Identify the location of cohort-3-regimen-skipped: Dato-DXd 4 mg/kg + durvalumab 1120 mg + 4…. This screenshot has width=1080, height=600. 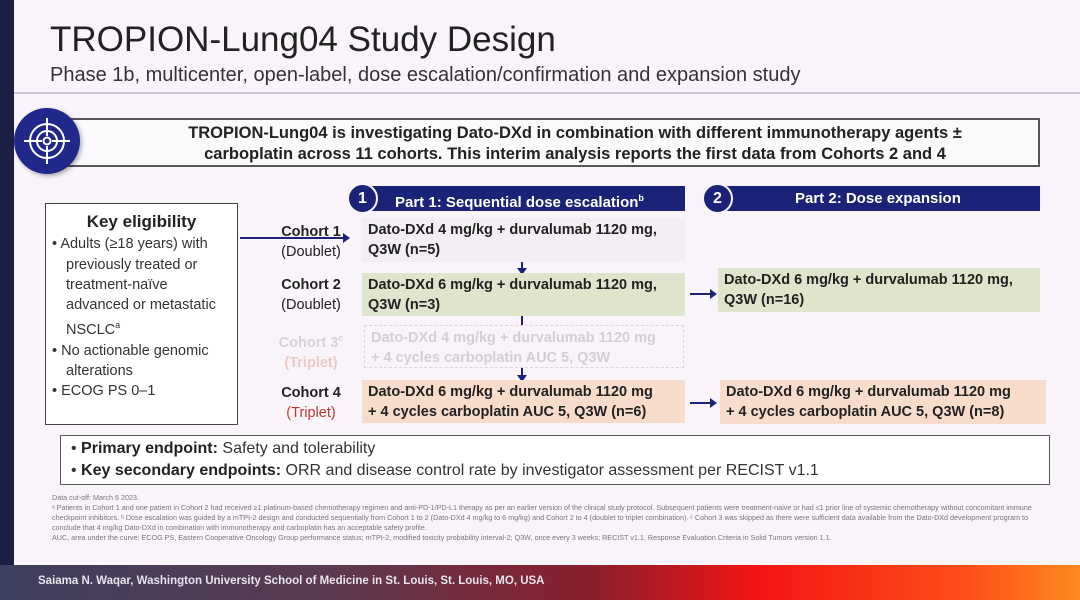
(524, 346).